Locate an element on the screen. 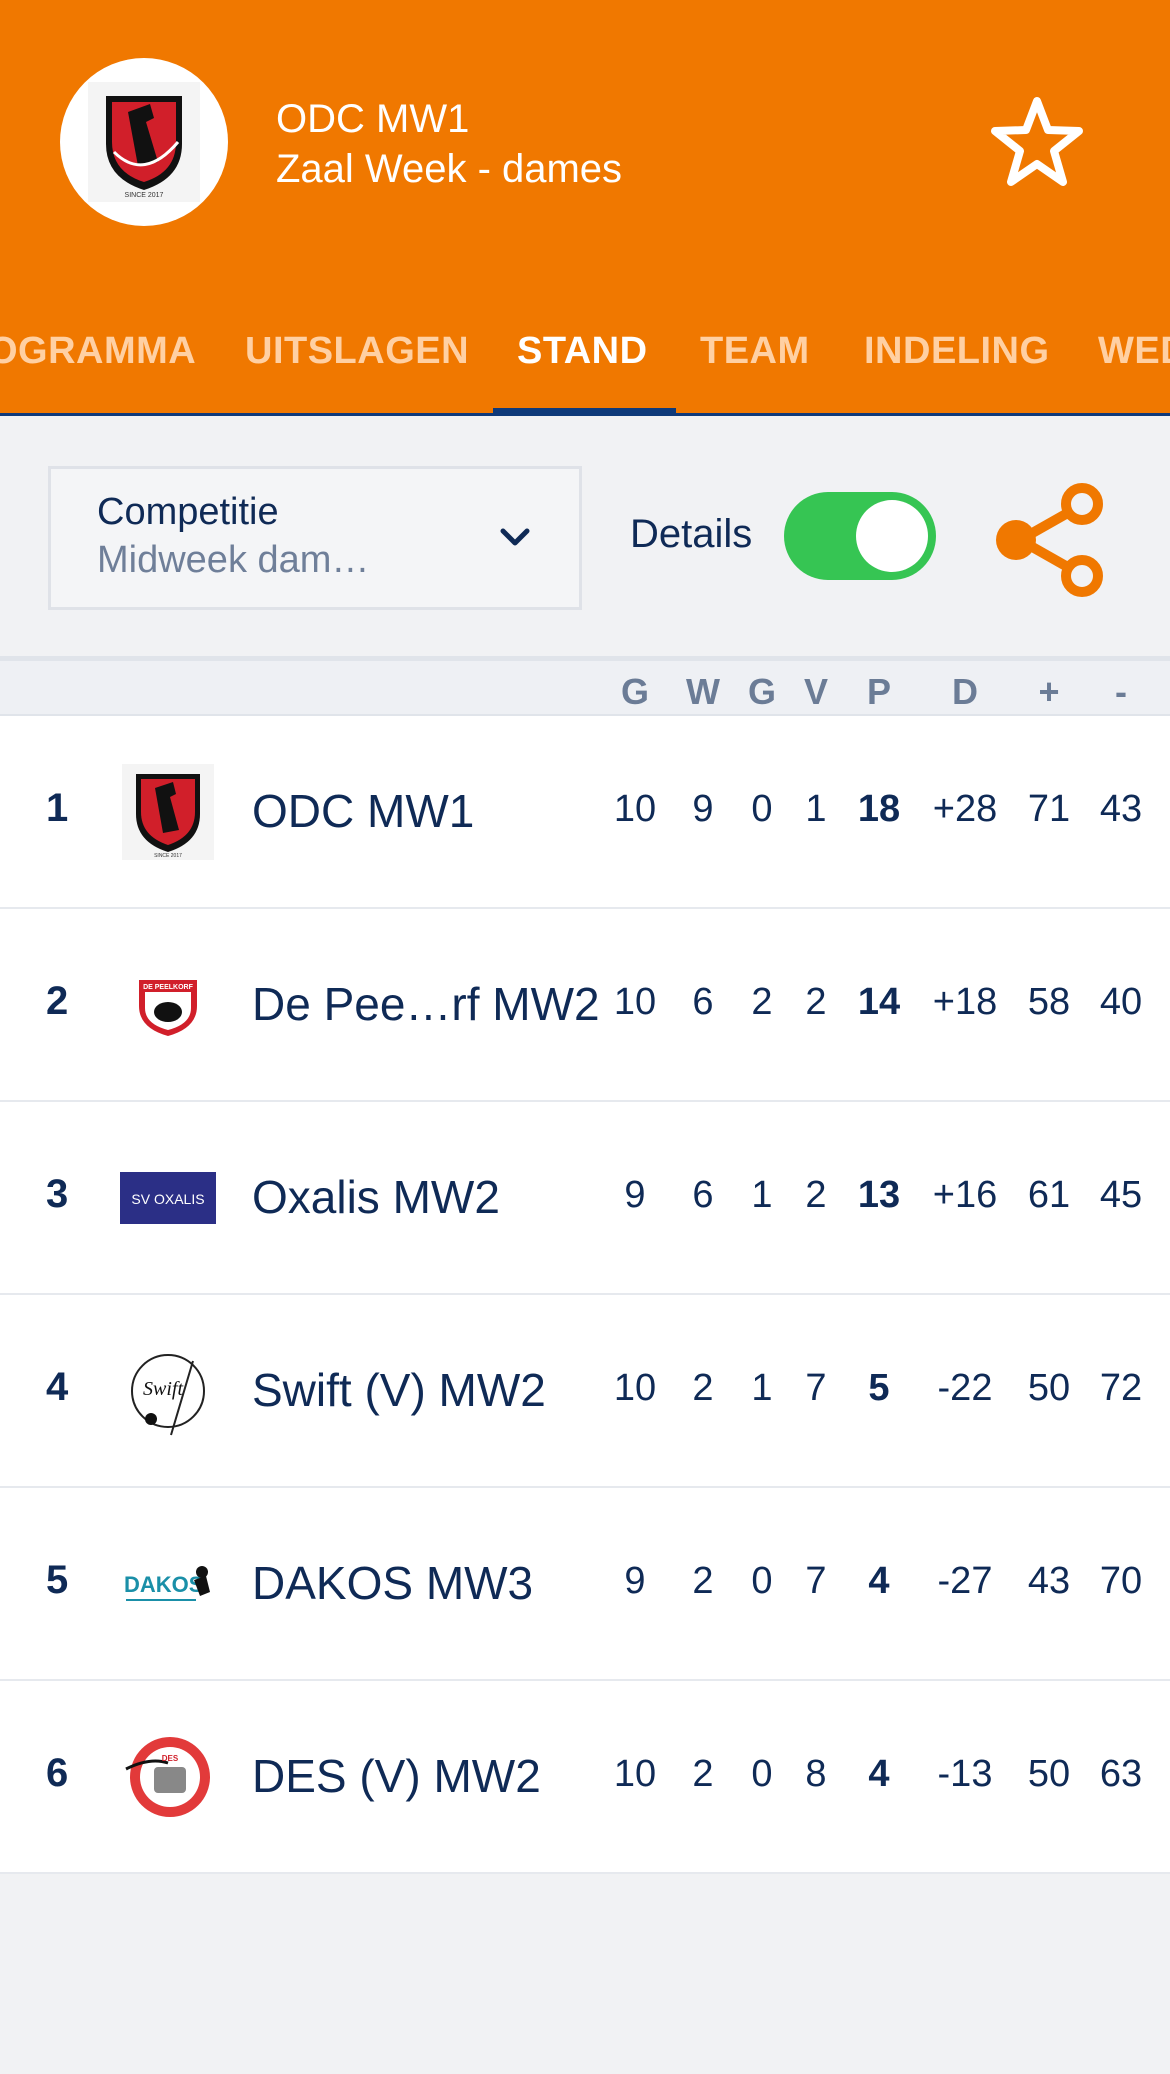  odc-logo-icon: SINCE 2017 is located at coordinates (168, 812).